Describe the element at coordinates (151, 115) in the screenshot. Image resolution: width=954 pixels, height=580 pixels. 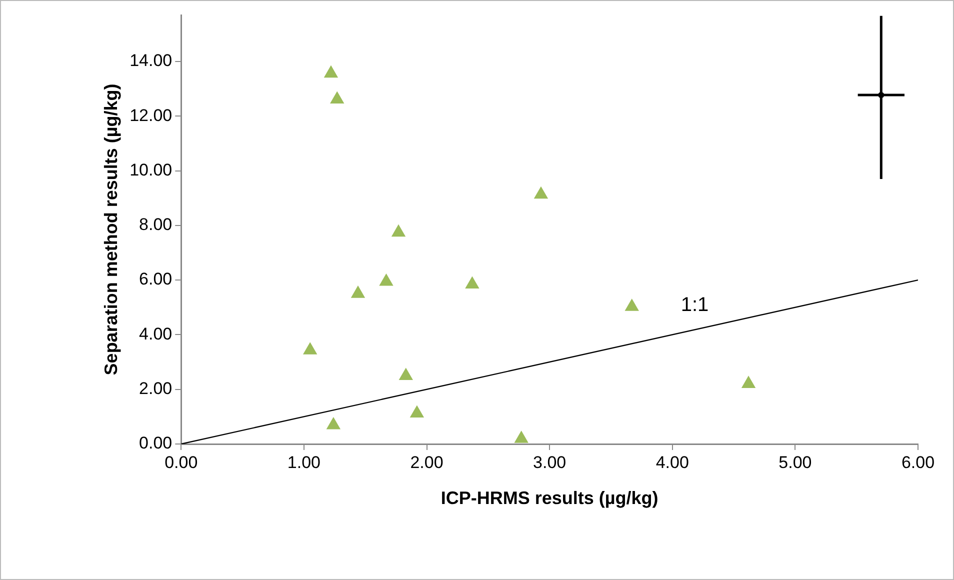
I see `y-tick-label: 12.00` at that location.